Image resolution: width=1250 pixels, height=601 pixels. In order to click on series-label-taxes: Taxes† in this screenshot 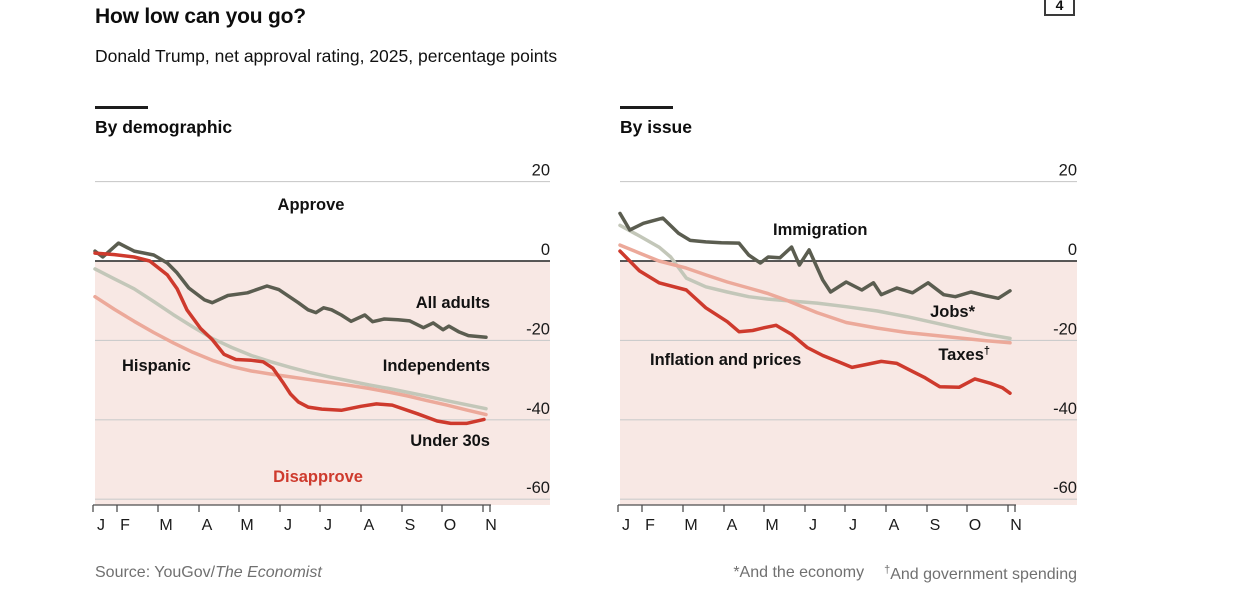, I will do `click(964, 355)`.